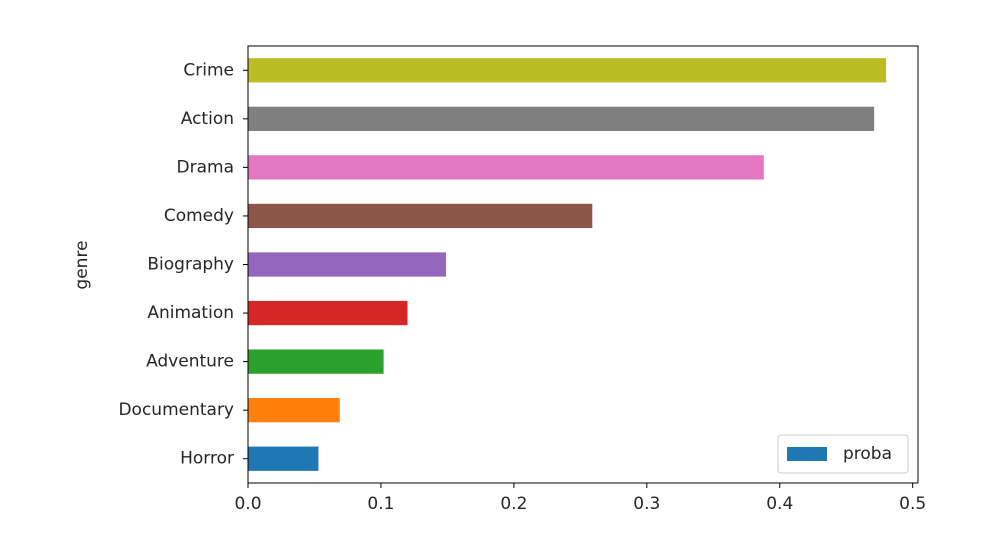  Describe the element at coordinates (646, 504) in the screenshot. I see `x-tick-label: 0.3` at that location.